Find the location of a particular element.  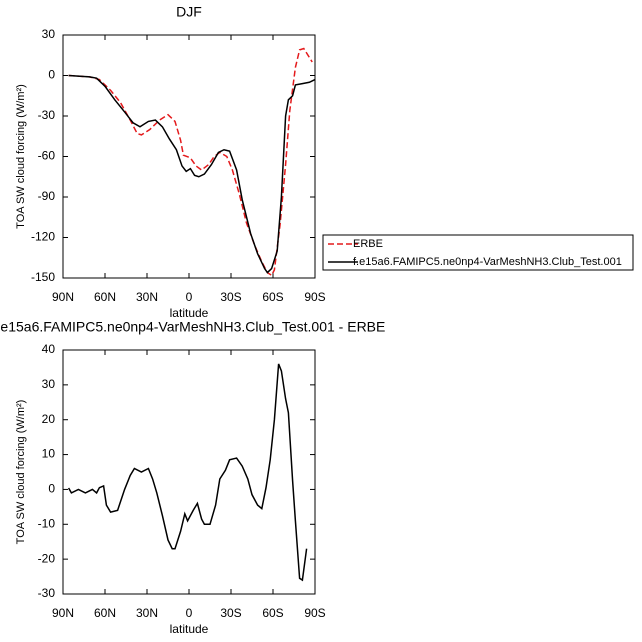

y-tick-label: 10 is located at coordinates (49, 454).